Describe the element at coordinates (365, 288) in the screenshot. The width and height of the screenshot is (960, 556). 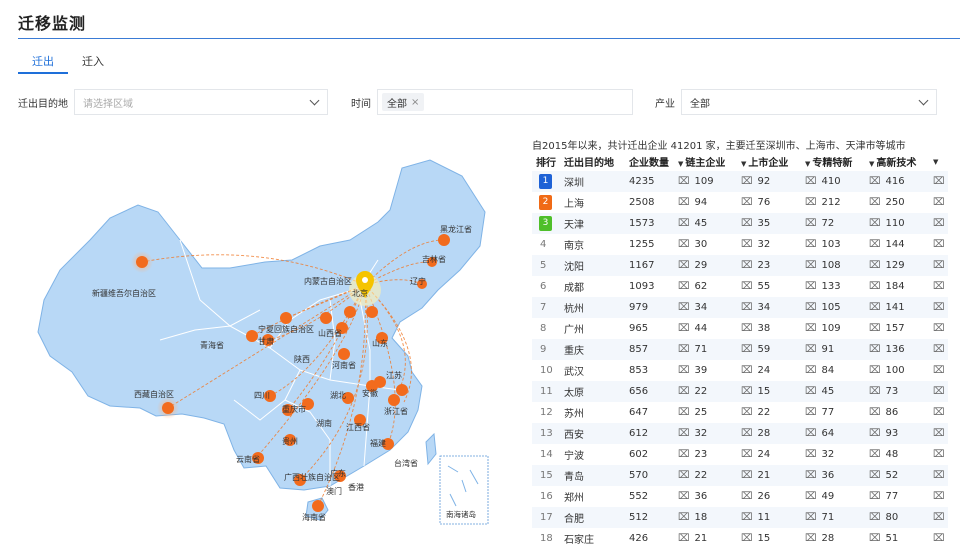
I see `origin-pin` at that location.